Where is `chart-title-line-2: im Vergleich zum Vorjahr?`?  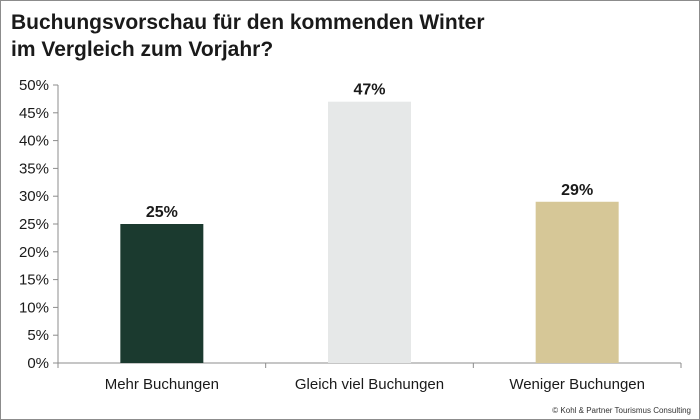 chart-title-line-2: im Vergleich zum Vorjahr? is located at coordinates (142, 49).